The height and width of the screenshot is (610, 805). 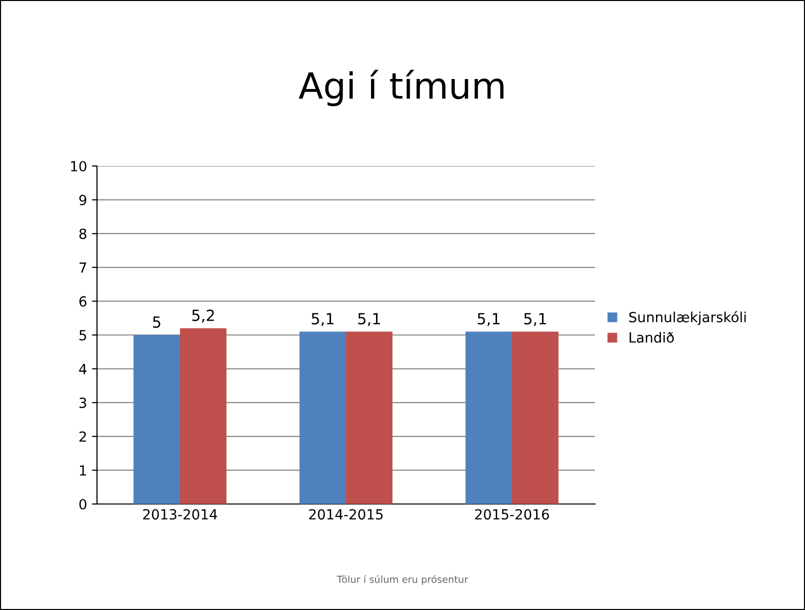 What do you see at coordinates (652, 337) in the screenshot?
I see `legend-label: Landið` at bounding box center [652, 337].